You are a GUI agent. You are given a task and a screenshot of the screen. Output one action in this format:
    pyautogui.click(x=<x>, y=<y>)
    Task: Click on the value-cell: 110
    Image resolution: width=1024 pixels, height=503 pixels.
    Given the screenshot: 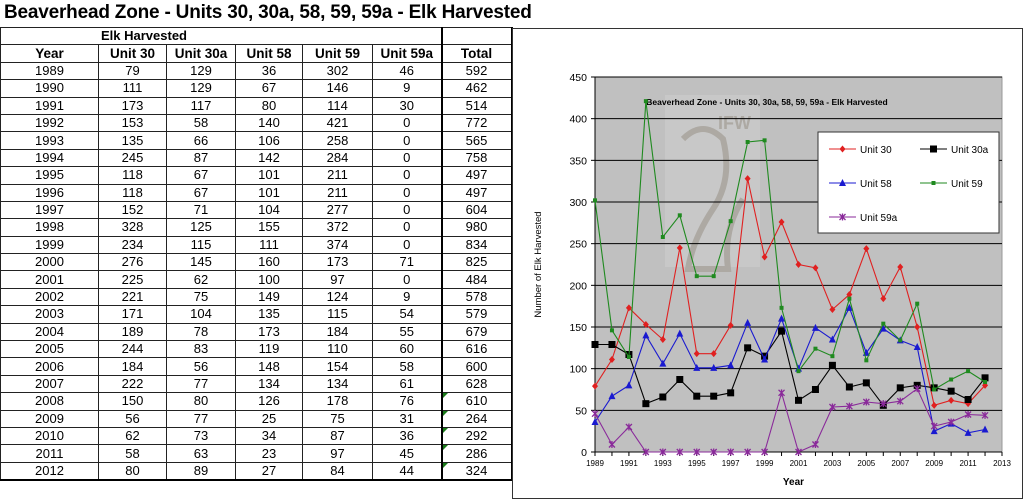 What is the action you would take?
    pyautogui.click(x=337, y=349)
    